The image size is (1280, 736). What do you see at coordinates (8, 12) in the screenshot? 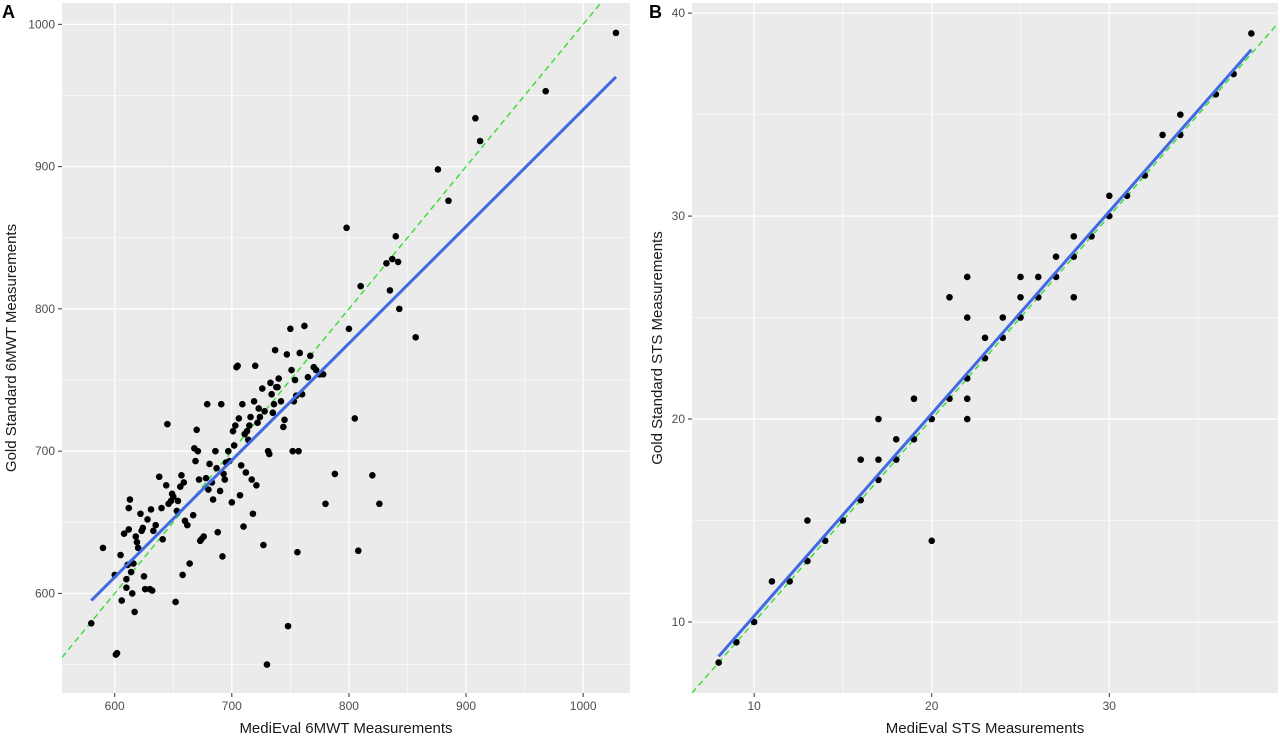
I see `a-panel-tag: A` at bounding box center [8, 12].